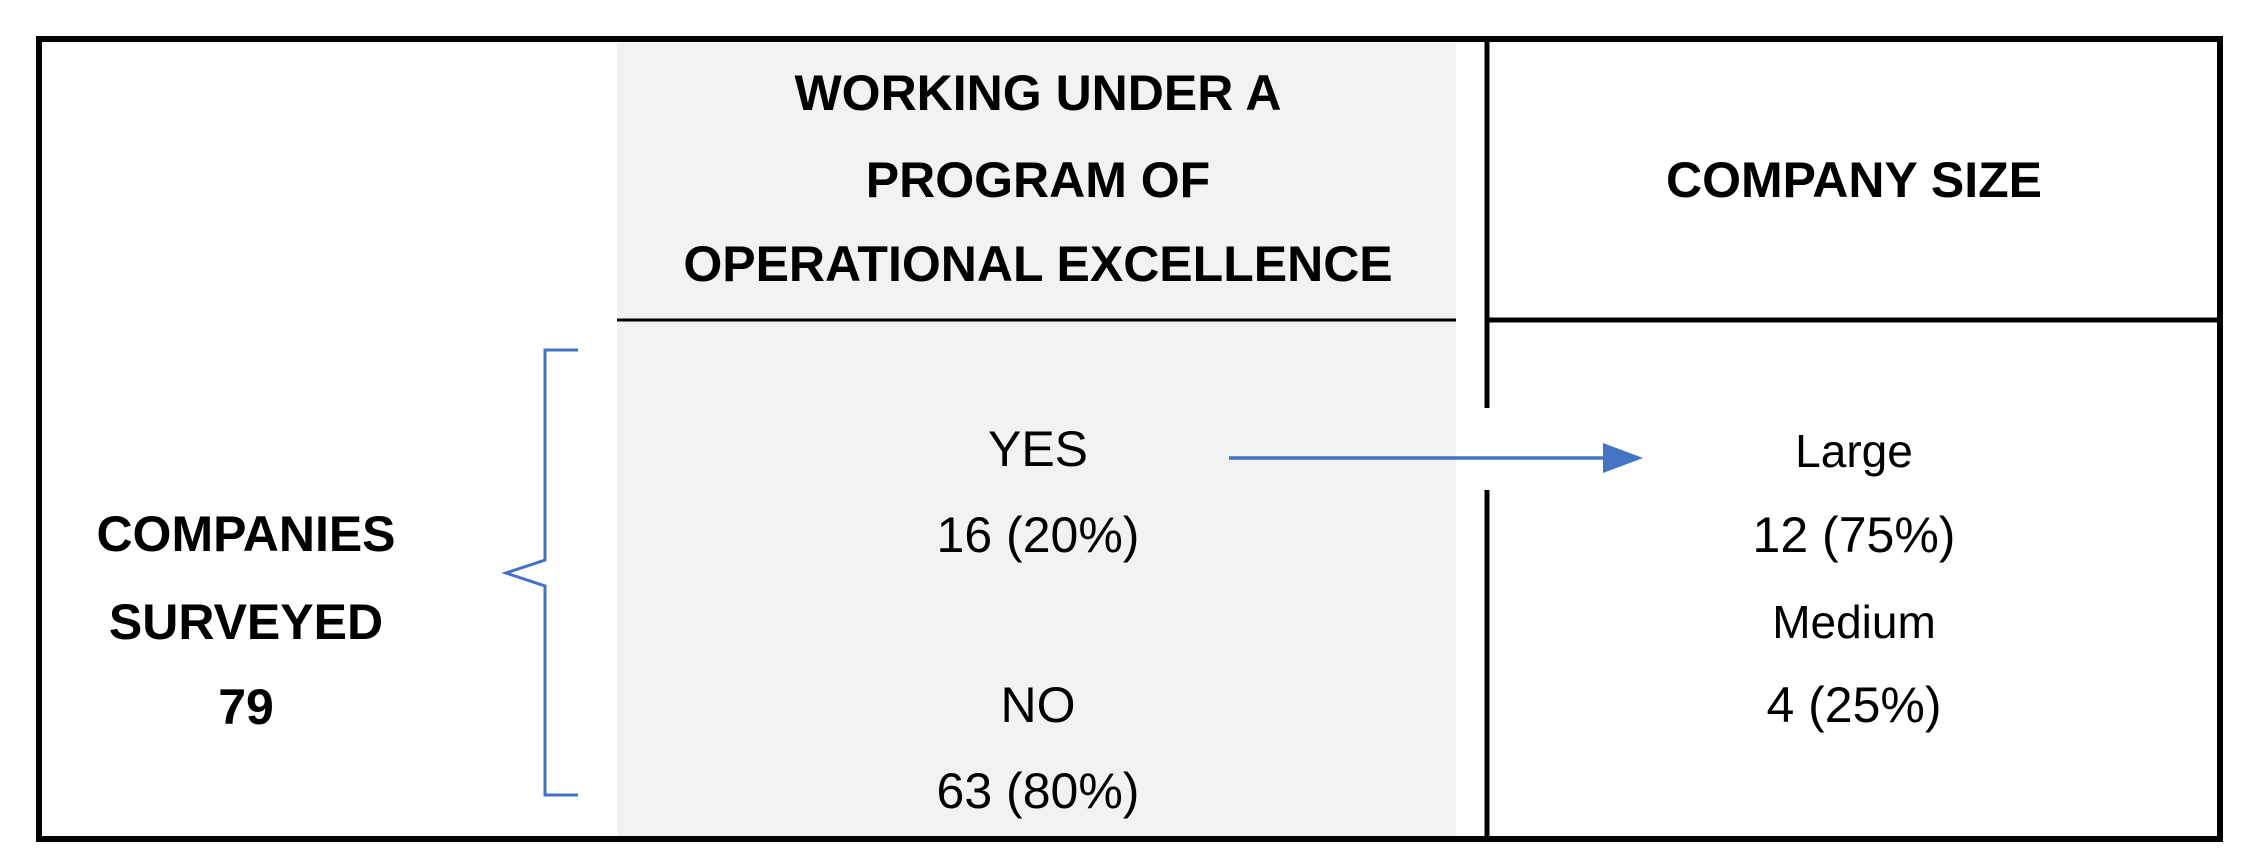  I want to click on column-header: OPERATIONAL EXCELLENCE, so click(1037, 264).